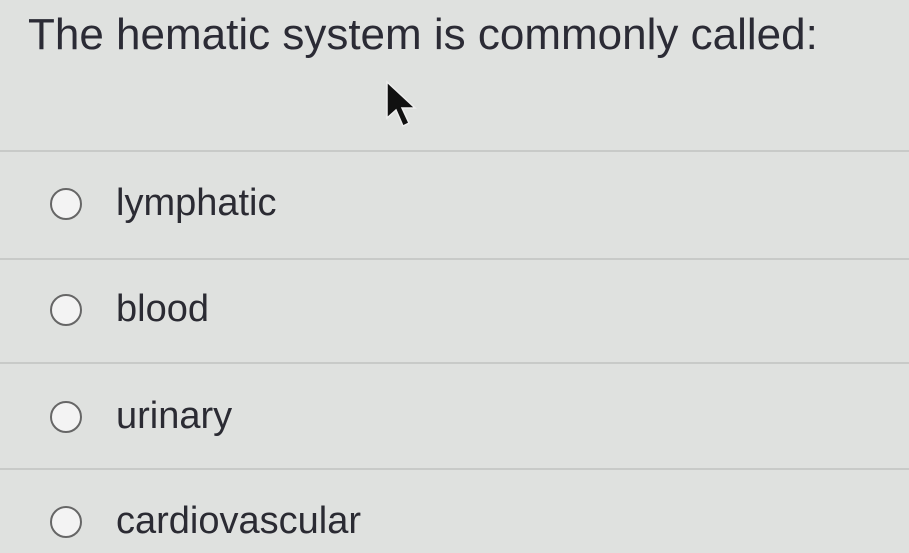  Describe the element at coordinates (196, 203) in the screenshot. I see `option-label: lymphatic` at that location.